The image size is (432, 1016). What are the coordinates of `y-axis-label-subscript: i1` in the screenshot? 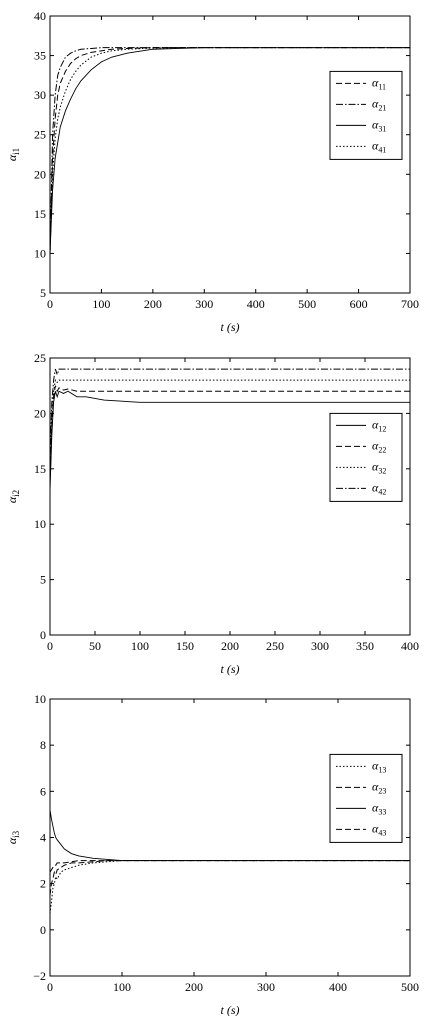 It's located at (16, 151).